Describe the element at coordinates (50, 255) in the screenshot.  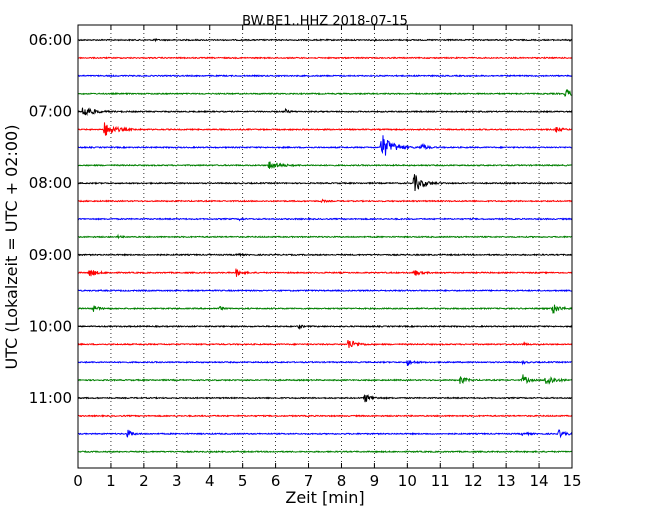
I see `y-tick-label: 09:00` at that location.